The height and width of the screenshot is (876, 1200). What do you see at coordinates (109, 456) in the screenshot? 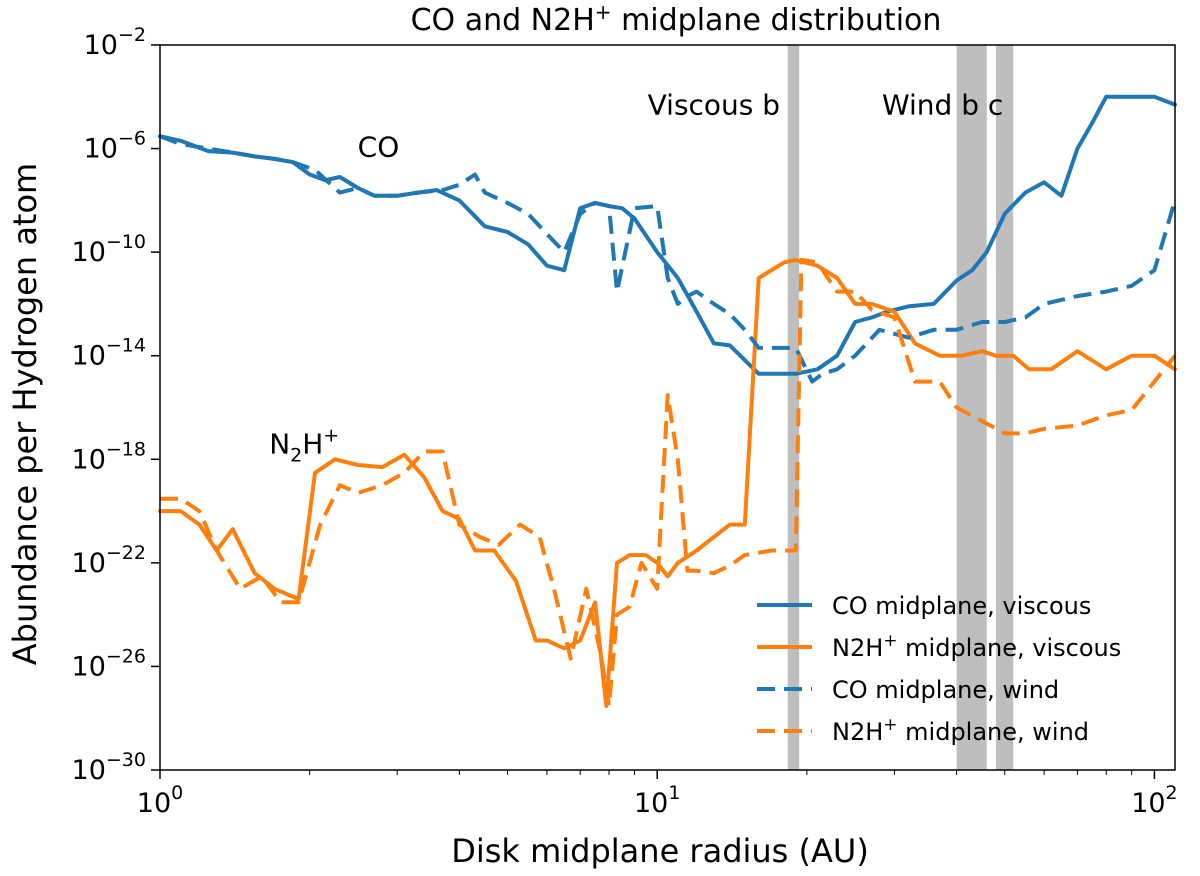
I see `y-tick-label-4: 10⁻¹⁸` at bounding box center [109, 456].